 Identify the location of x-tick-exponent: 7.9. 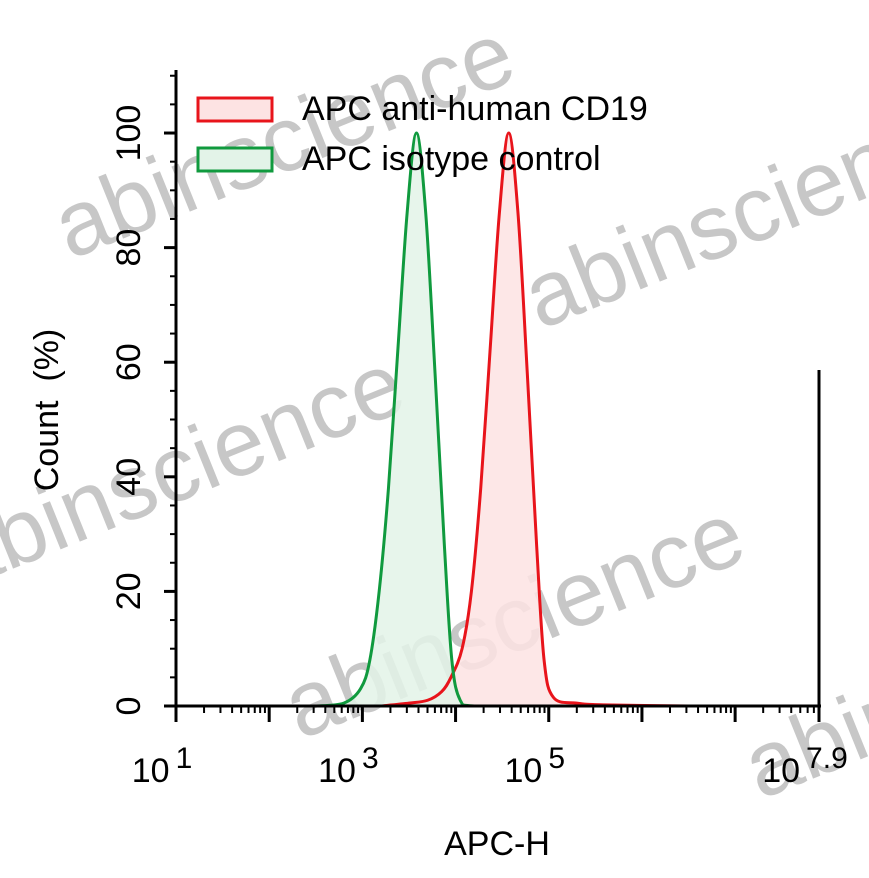
(827, 758).